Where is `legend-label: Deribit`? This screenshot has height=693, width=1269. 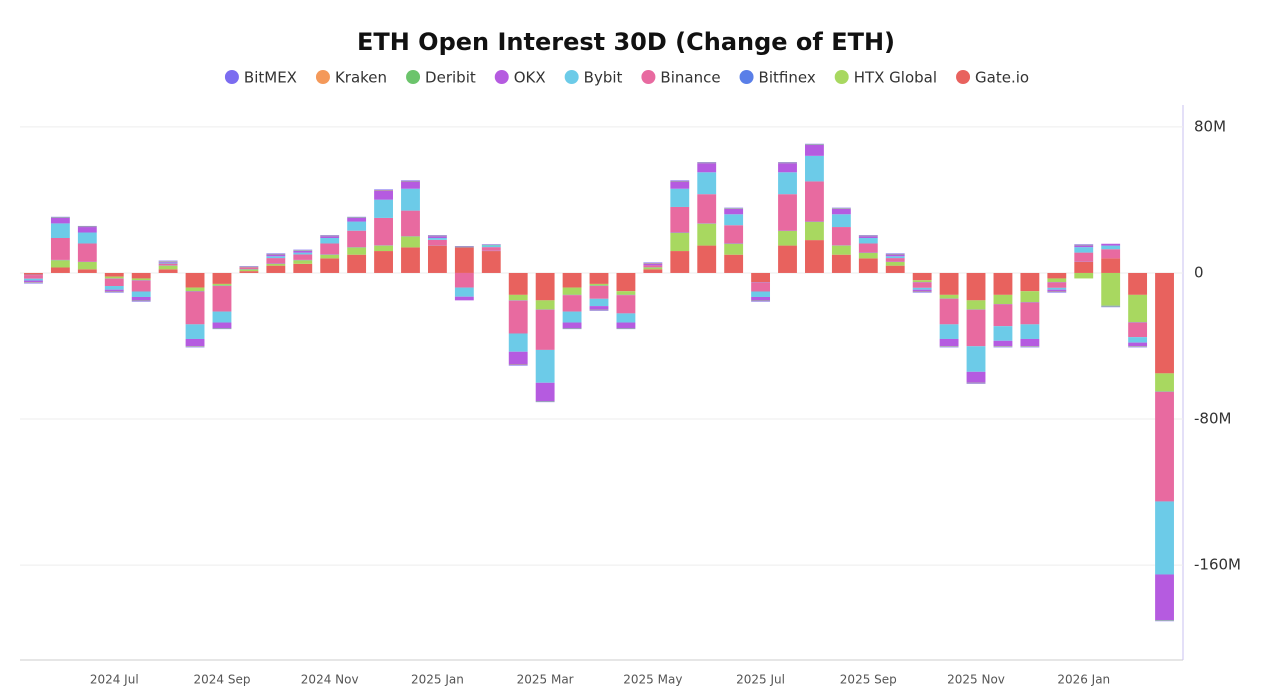 legend-label: Deribit is located at coordinates (450, 78).